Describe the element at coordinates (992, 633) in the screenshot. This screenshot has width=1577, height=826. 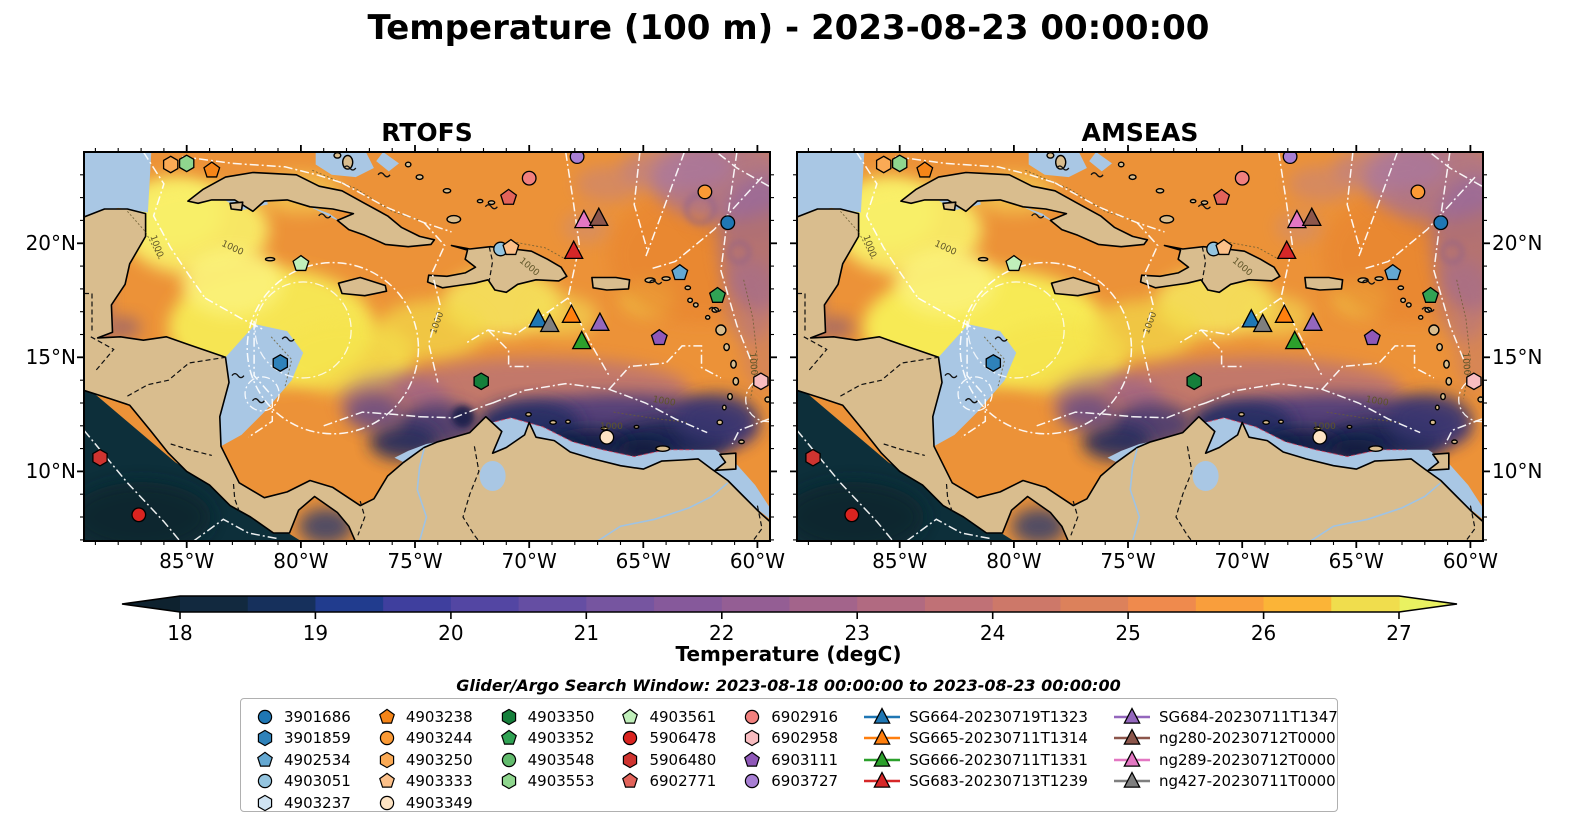
I see `colorbar-tick-label: 24` at that location.